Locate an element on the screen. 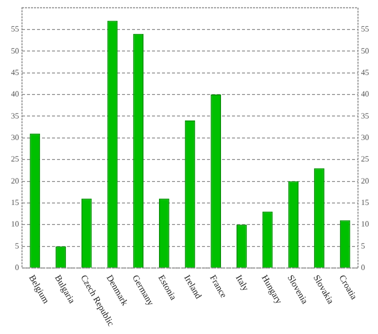  y2-tick-label: 15 is located at coordinates (365, 203).